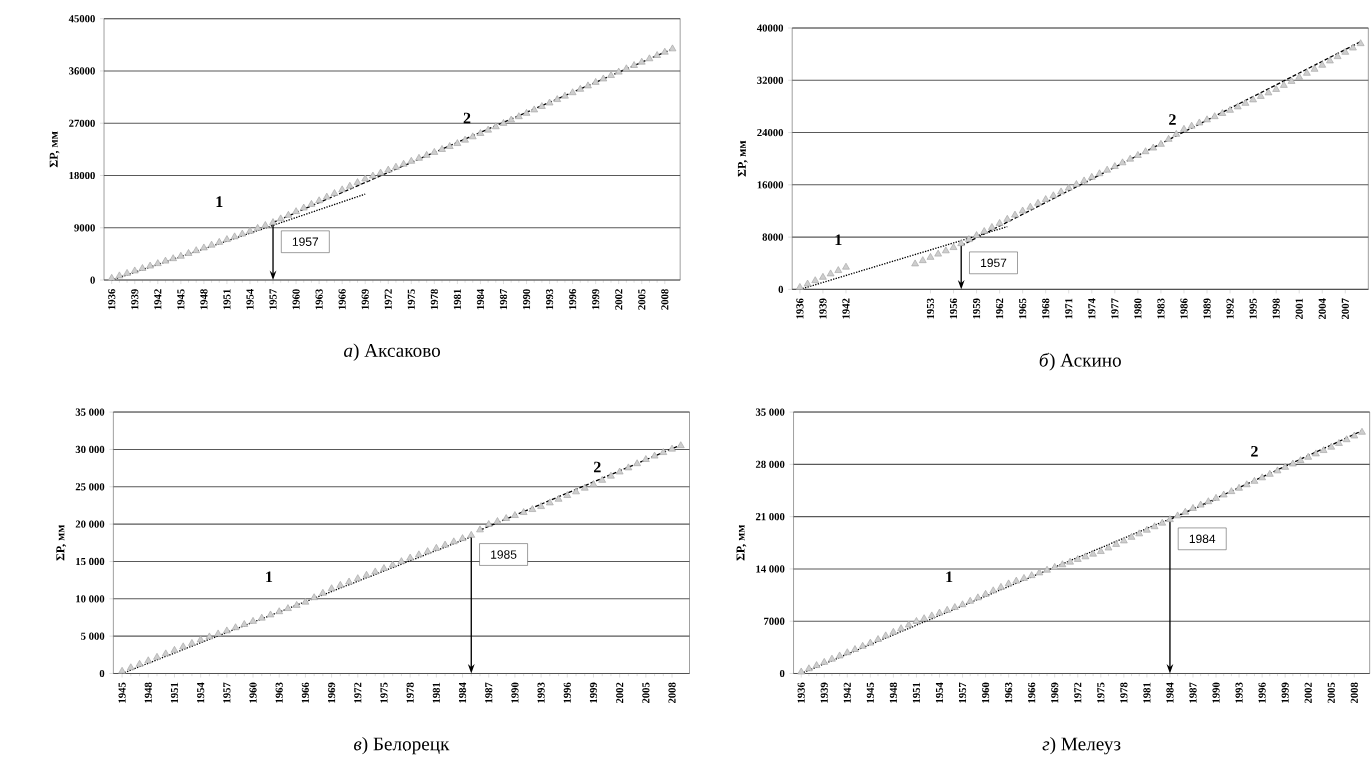 Image resolution: width=1371 pixels, height=778 pixels. I want to click on x-tick-label: 1986, so click(1184, 308).